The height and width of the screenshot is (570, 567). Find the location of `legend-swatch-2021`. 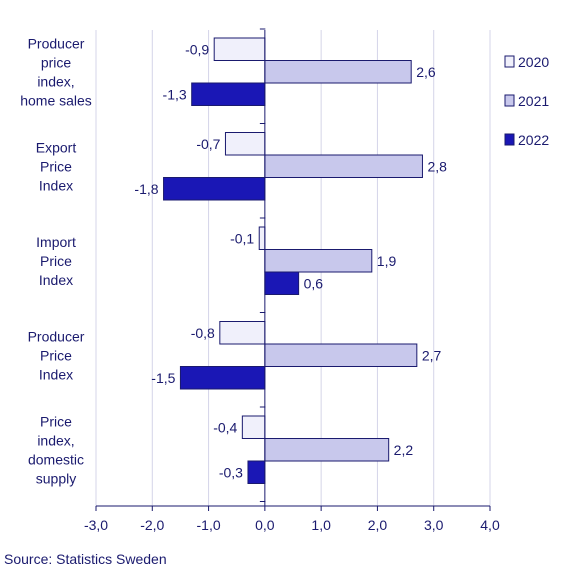

legend-swatch-2021 is located at coordinates (509, 100).